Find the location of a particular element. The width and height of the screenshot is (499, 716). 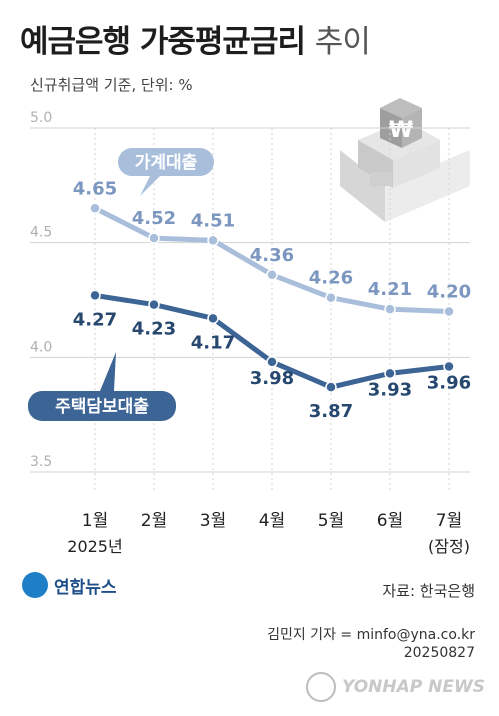

source-note: 자료: 한국은행 is located at coordinates (428, 591).